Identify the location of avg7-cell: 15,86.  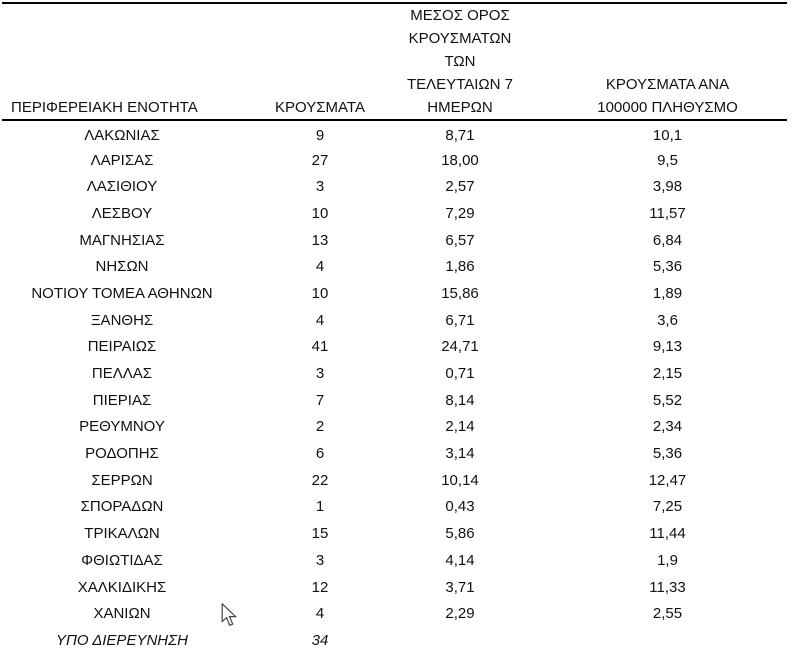
(460, 293).